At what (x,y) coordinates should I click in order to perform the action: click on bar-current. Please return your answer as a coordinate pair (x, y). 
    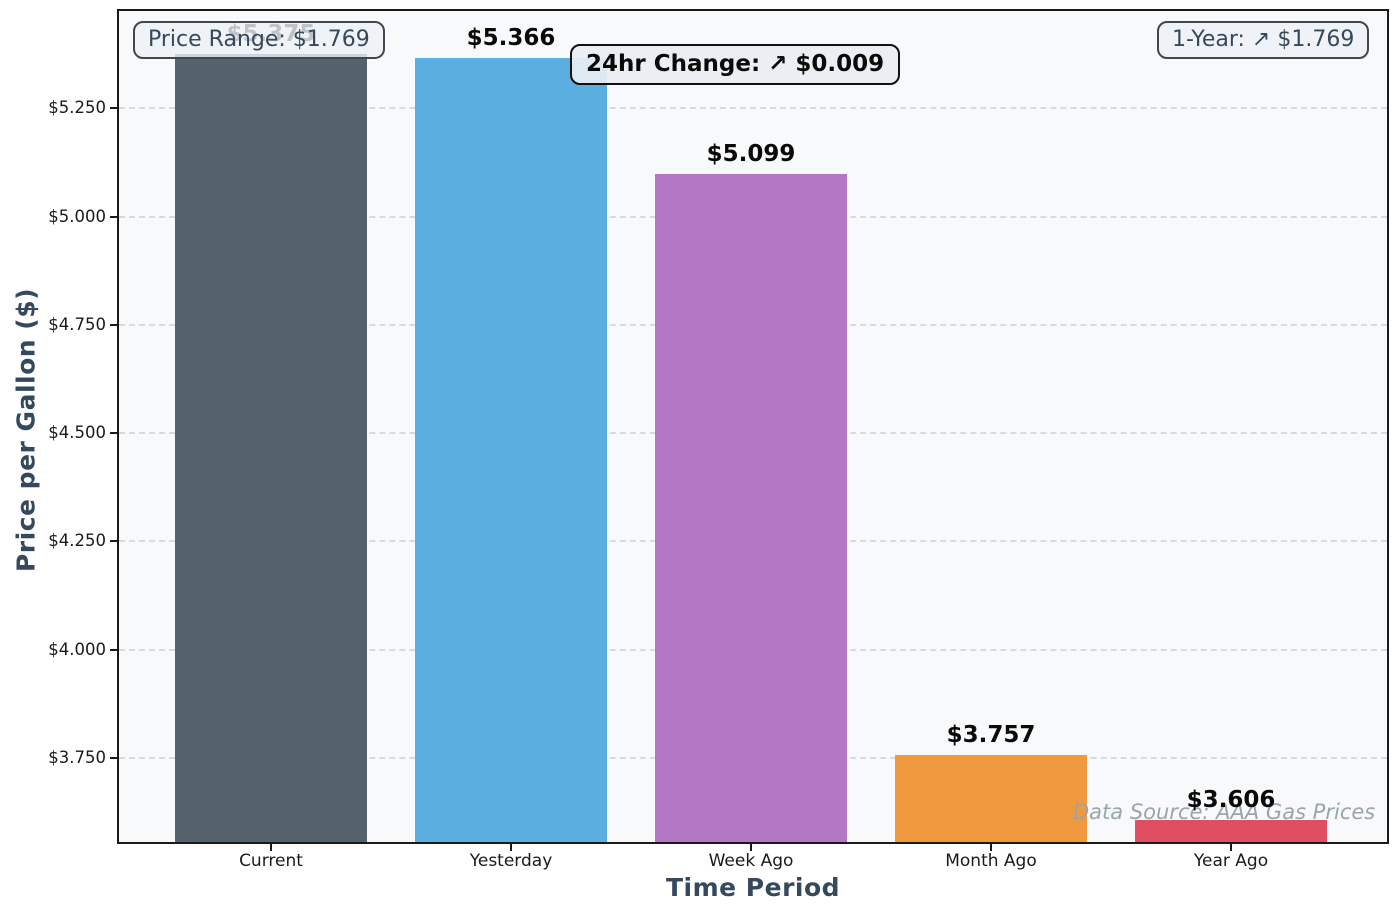
    Looking at the image, I should click on (271, 448).